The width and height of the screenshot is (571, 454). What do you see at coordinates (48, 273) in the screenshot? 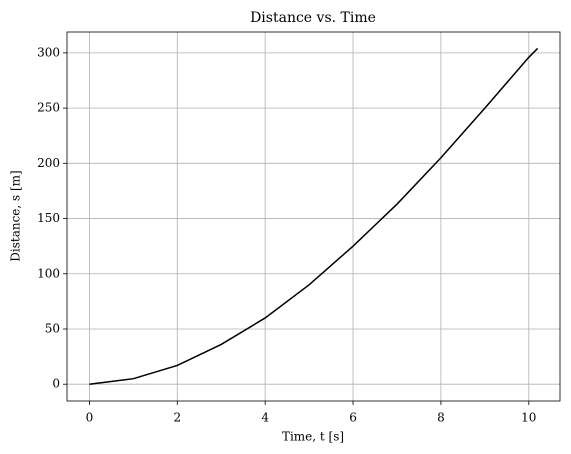
I see `y-tick-label: 100` at bounding box center [48, 273].